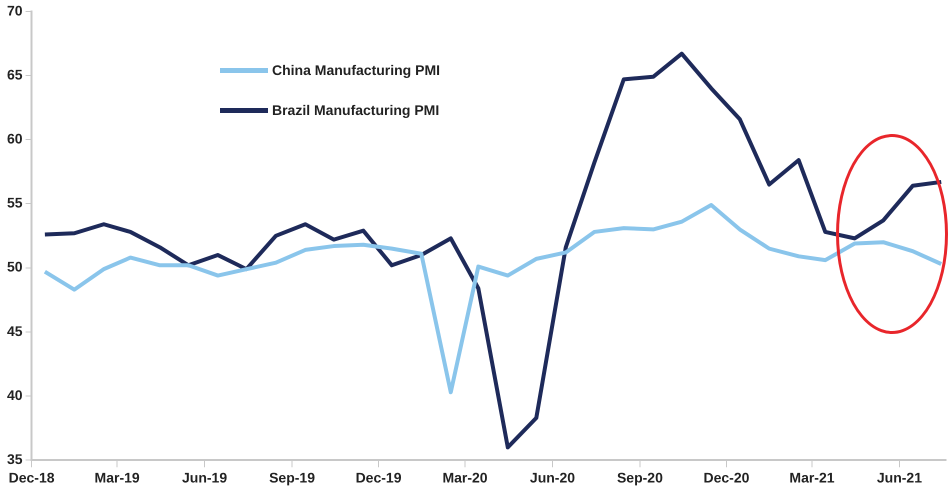 Image resolution: width=948 pixels, height=494 pixels. What do you see at coordinates (812, 477) in the screenshot?
I see `x-tick-label: Mar-21` at bounding box center [812, 477].